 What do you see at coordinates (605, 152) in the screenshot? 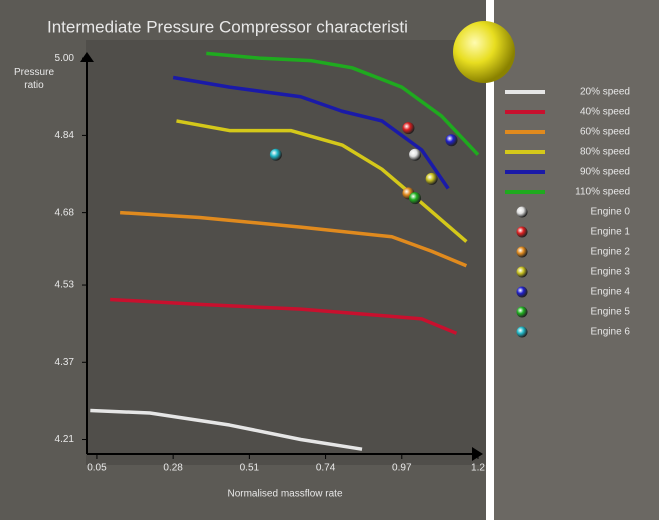
I see `legend-label: 80% speed` at bounding box center [605, 152].